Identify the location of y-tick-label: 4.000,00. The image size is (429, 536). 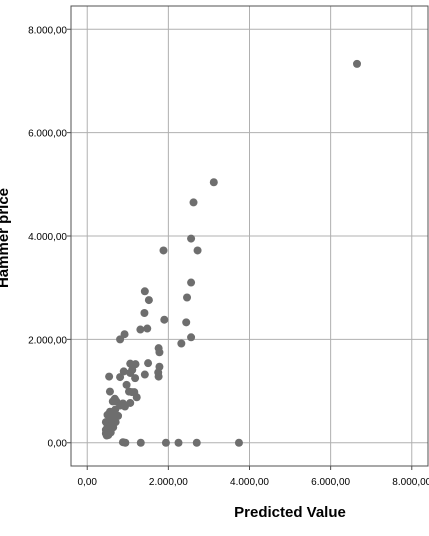
(47, 237).